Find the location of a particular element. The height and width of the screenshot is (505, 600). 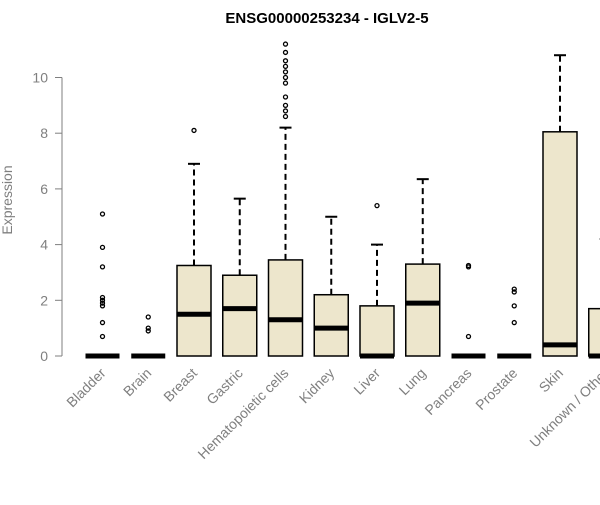

x-tick-label: Brain is located at coordinates (137, 382).